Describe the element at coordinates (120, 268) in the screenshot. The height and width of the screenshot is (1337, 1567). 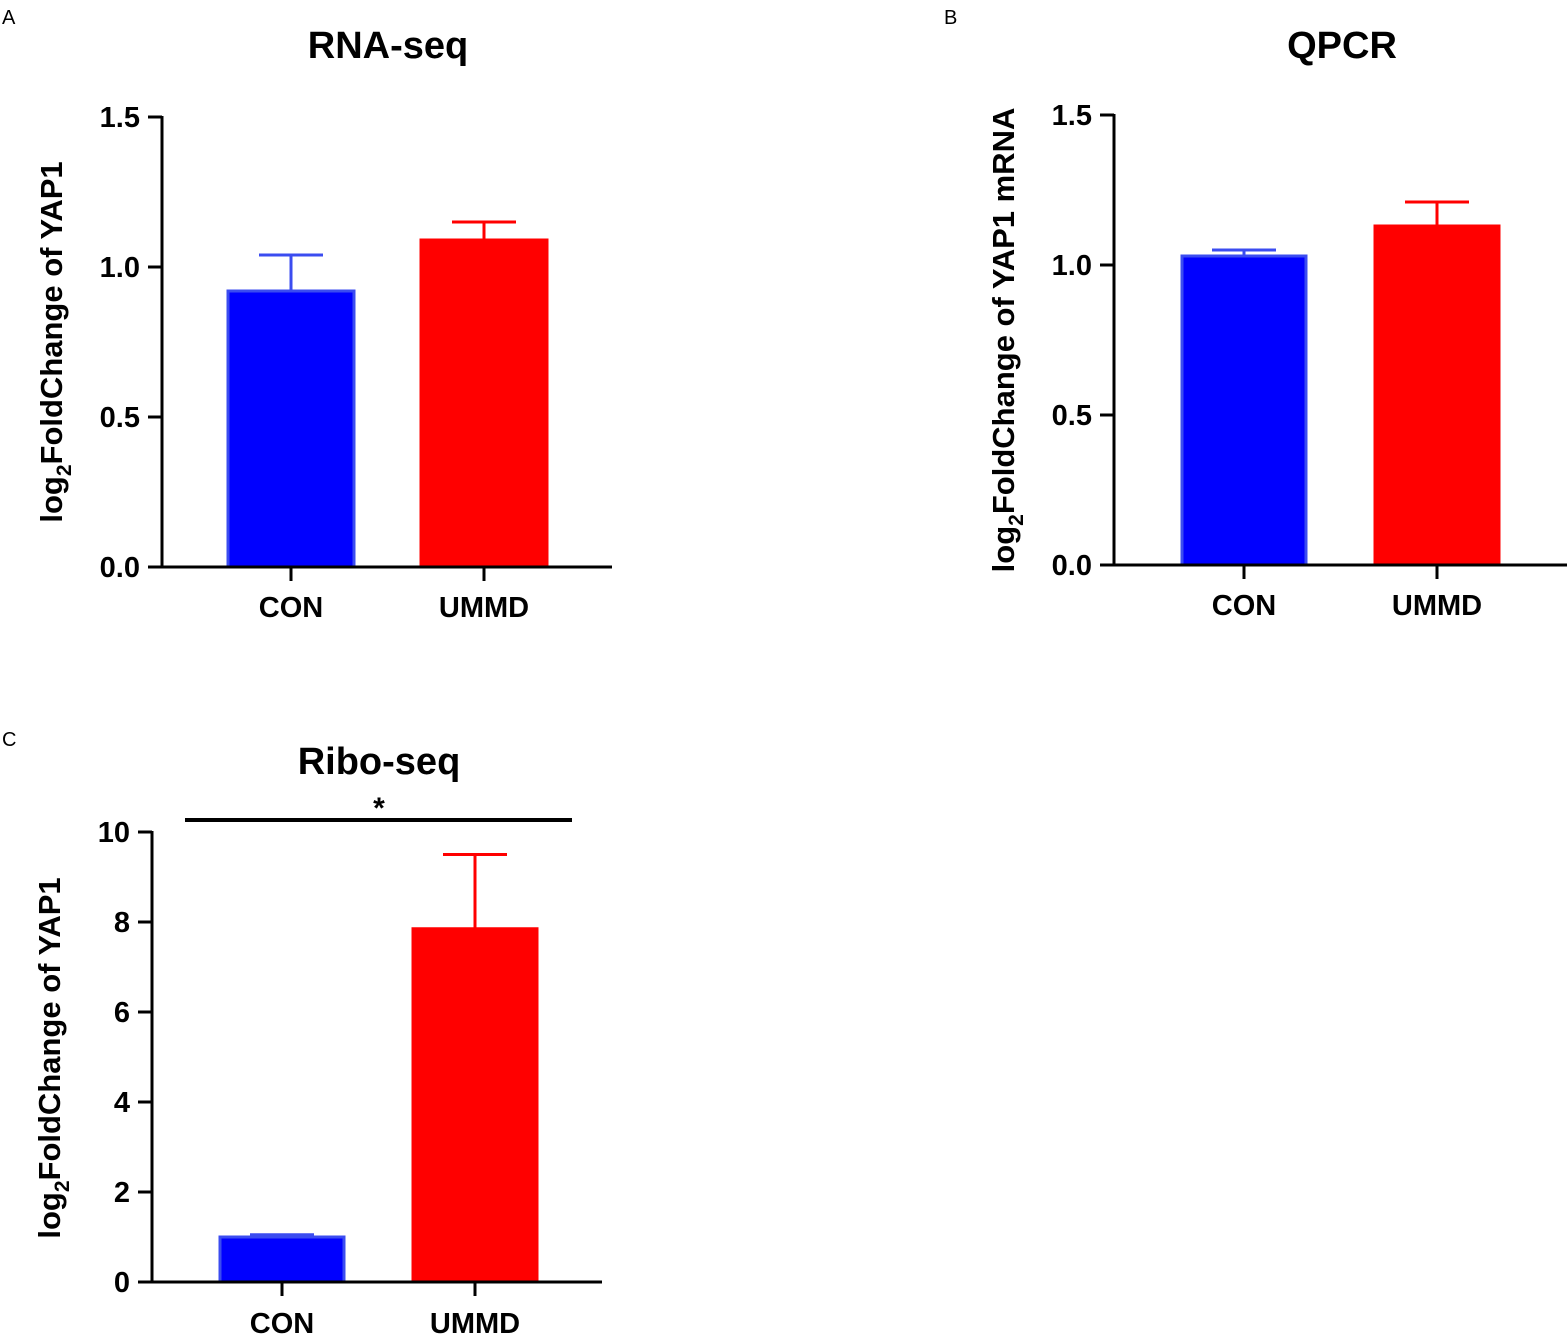
I see `y-tick-label-rna-seq: 1.0` at that location.